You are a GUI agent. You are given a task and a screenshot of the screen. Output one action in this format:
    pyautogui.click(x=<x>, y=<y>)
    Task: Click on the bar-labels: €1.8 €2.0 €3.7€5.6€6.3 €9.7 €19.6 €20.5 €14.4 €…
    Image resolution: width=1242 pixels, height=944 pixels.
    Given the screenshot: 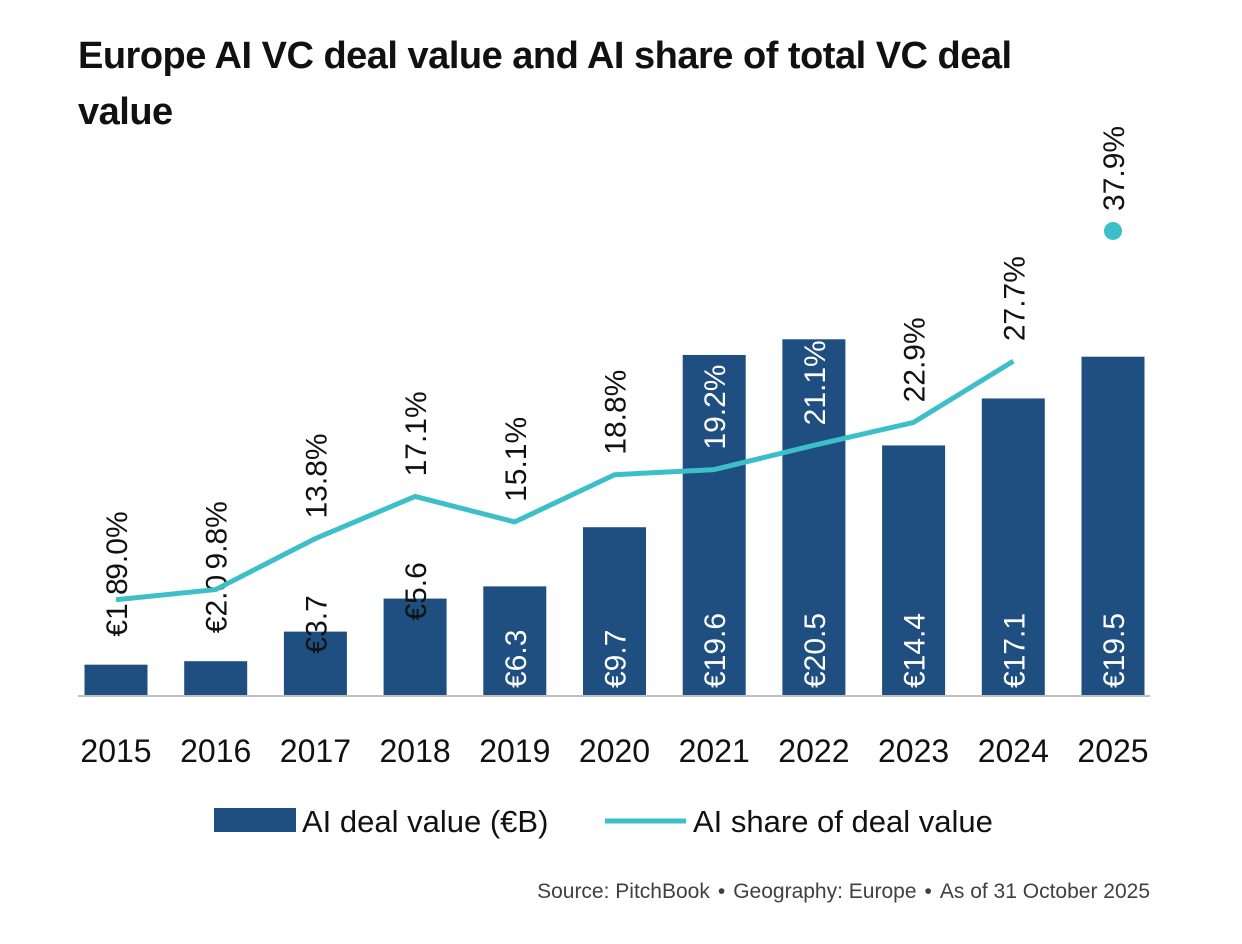 What is the action you would take?
    pyautogui.click(x=616, y=625)
    